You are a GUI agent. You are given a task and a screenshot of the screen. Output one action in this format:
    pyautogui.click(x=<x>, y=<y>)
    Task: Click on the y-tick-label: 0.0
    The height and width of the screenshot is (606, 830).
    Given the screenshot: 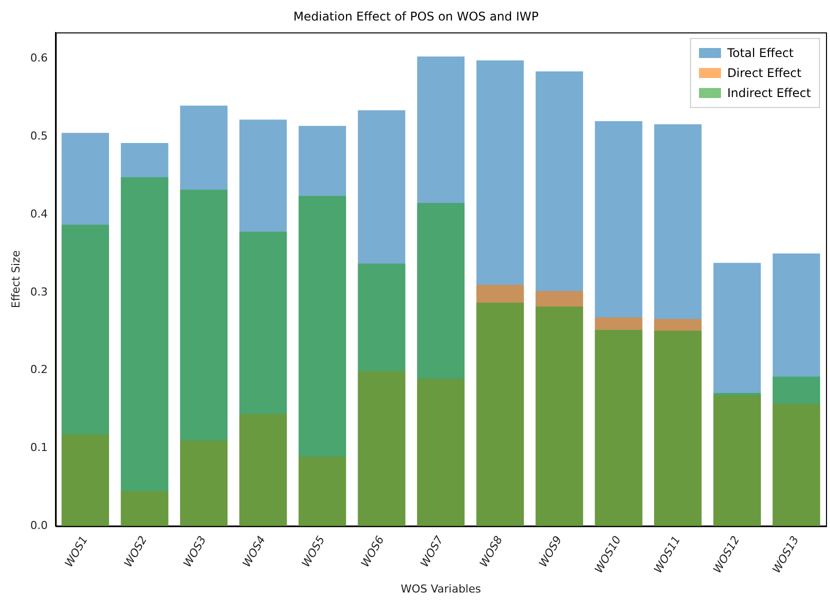 What is the action you would take?
    pyautogui.click(x=39, y=525)
    